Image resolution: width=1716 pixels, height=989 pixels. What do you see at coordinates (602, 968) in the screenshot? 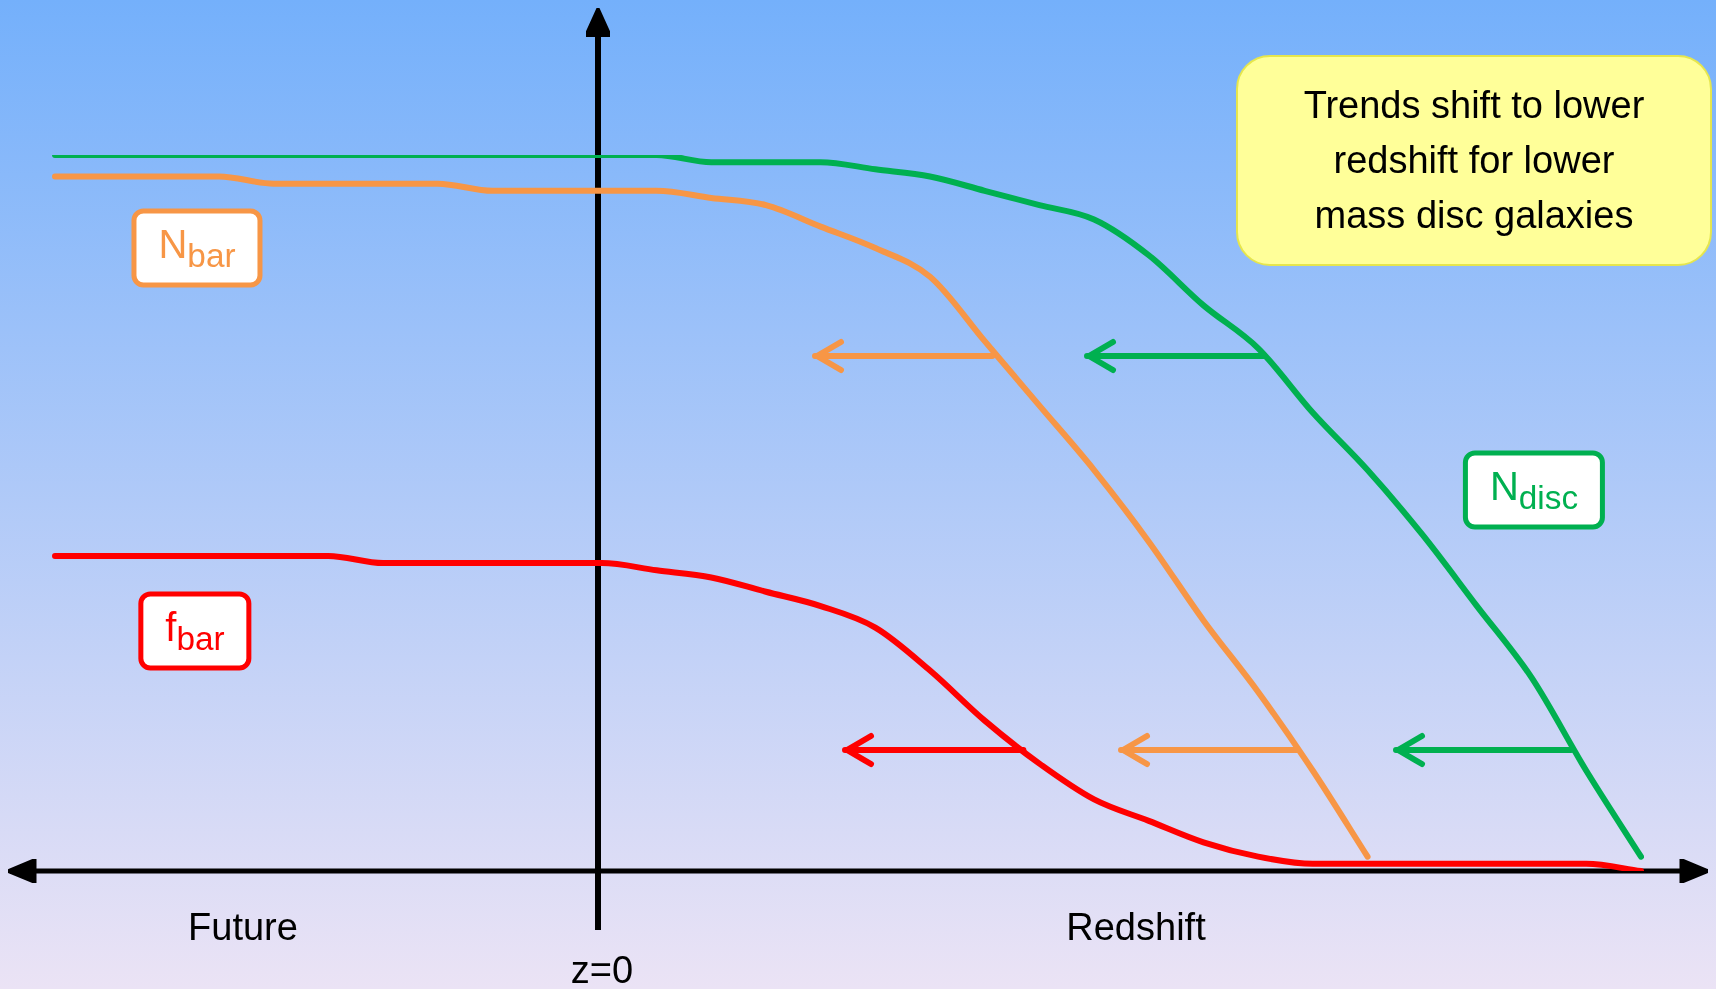
I see `text: z=0` at bounding box center [602, 968].